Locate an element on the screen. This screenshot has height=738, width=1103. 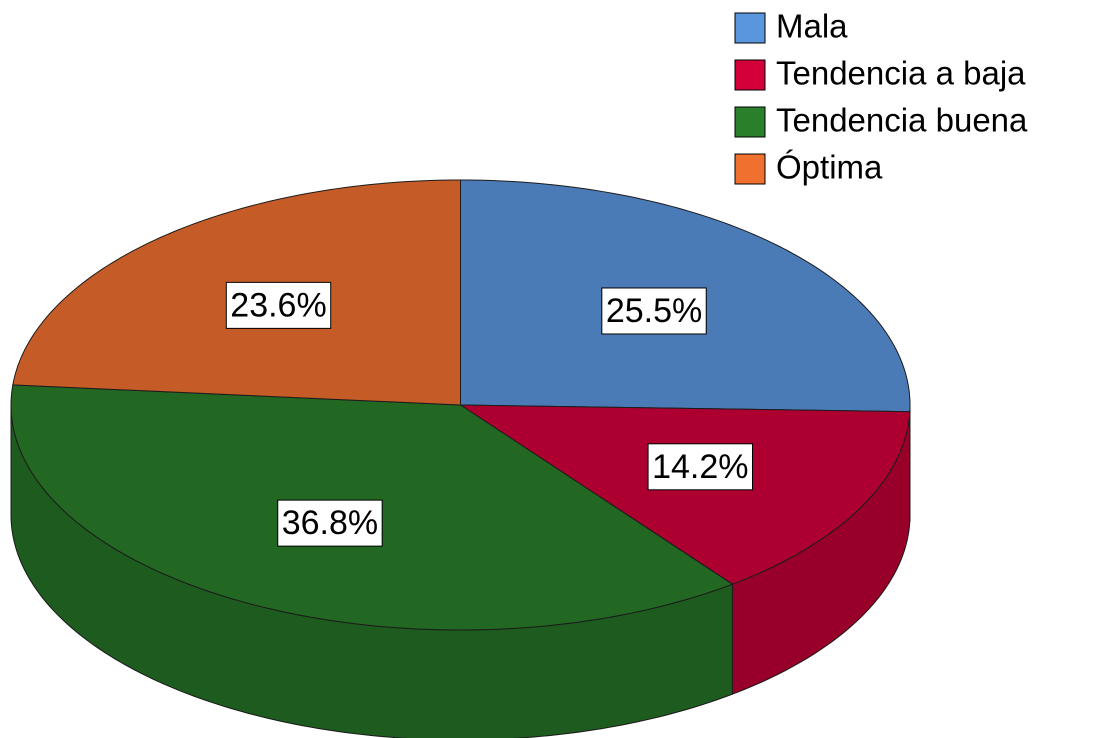
data-label: 23.6% is located at coordinates (278, 305).